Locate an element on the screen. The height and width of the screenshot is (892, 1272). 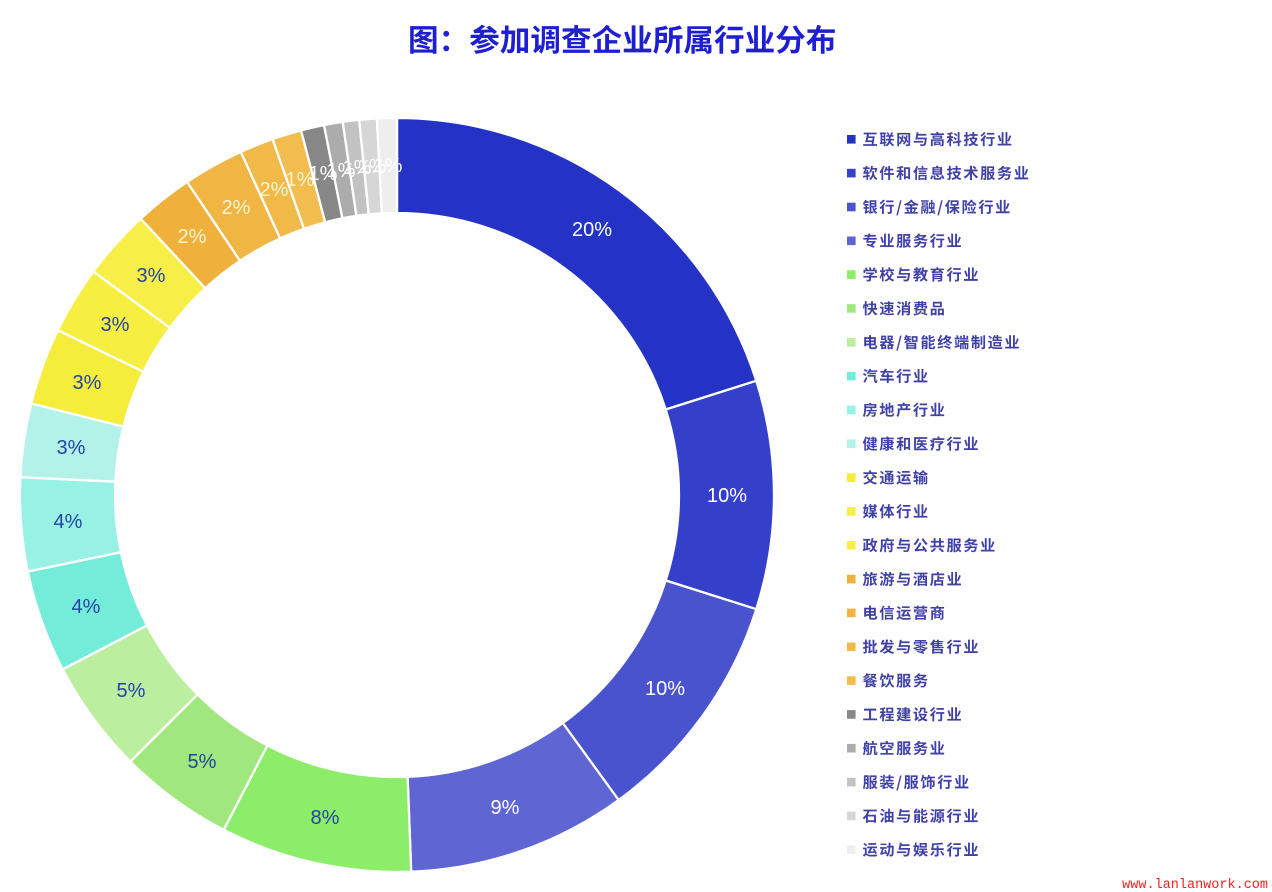
svg-text: 20% is located at coordinates (592, 230).